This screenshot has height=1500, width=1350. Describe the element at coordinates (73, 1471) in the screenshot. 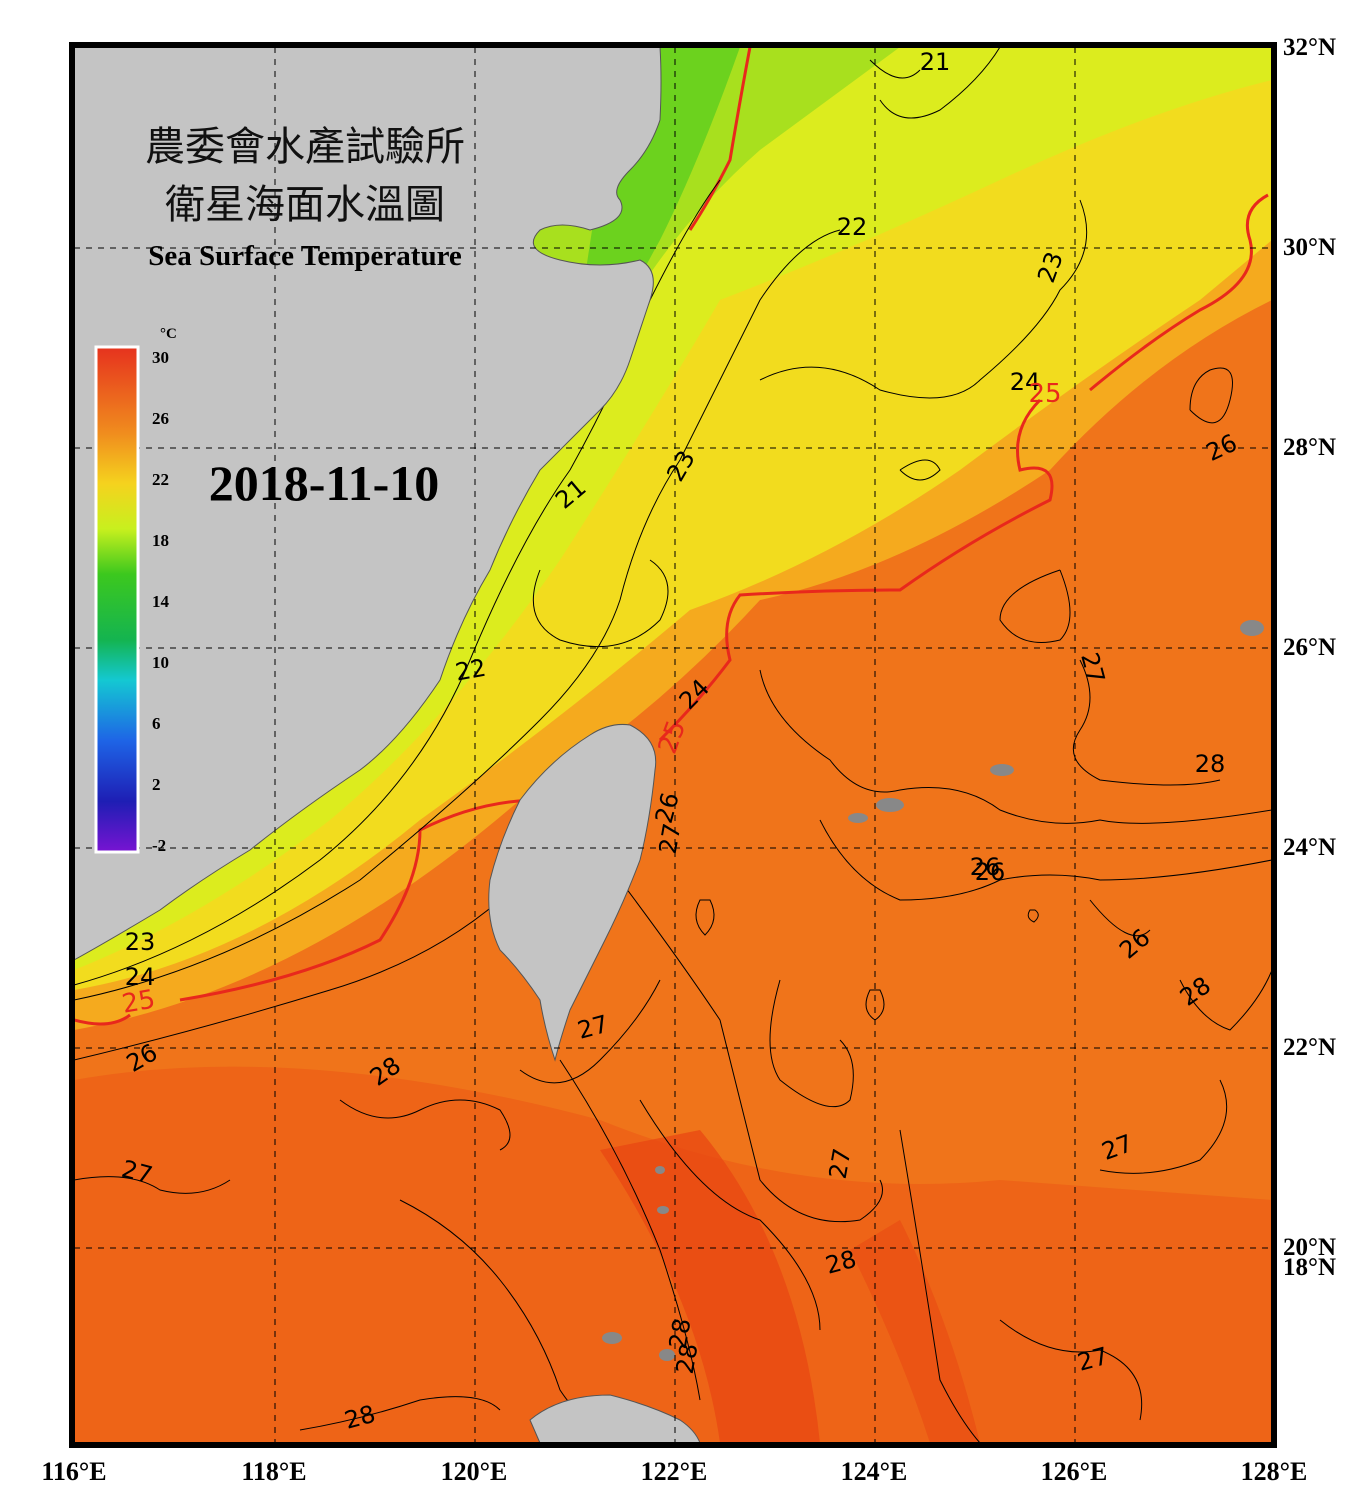

I see `lon-label: 116°E` at that location.